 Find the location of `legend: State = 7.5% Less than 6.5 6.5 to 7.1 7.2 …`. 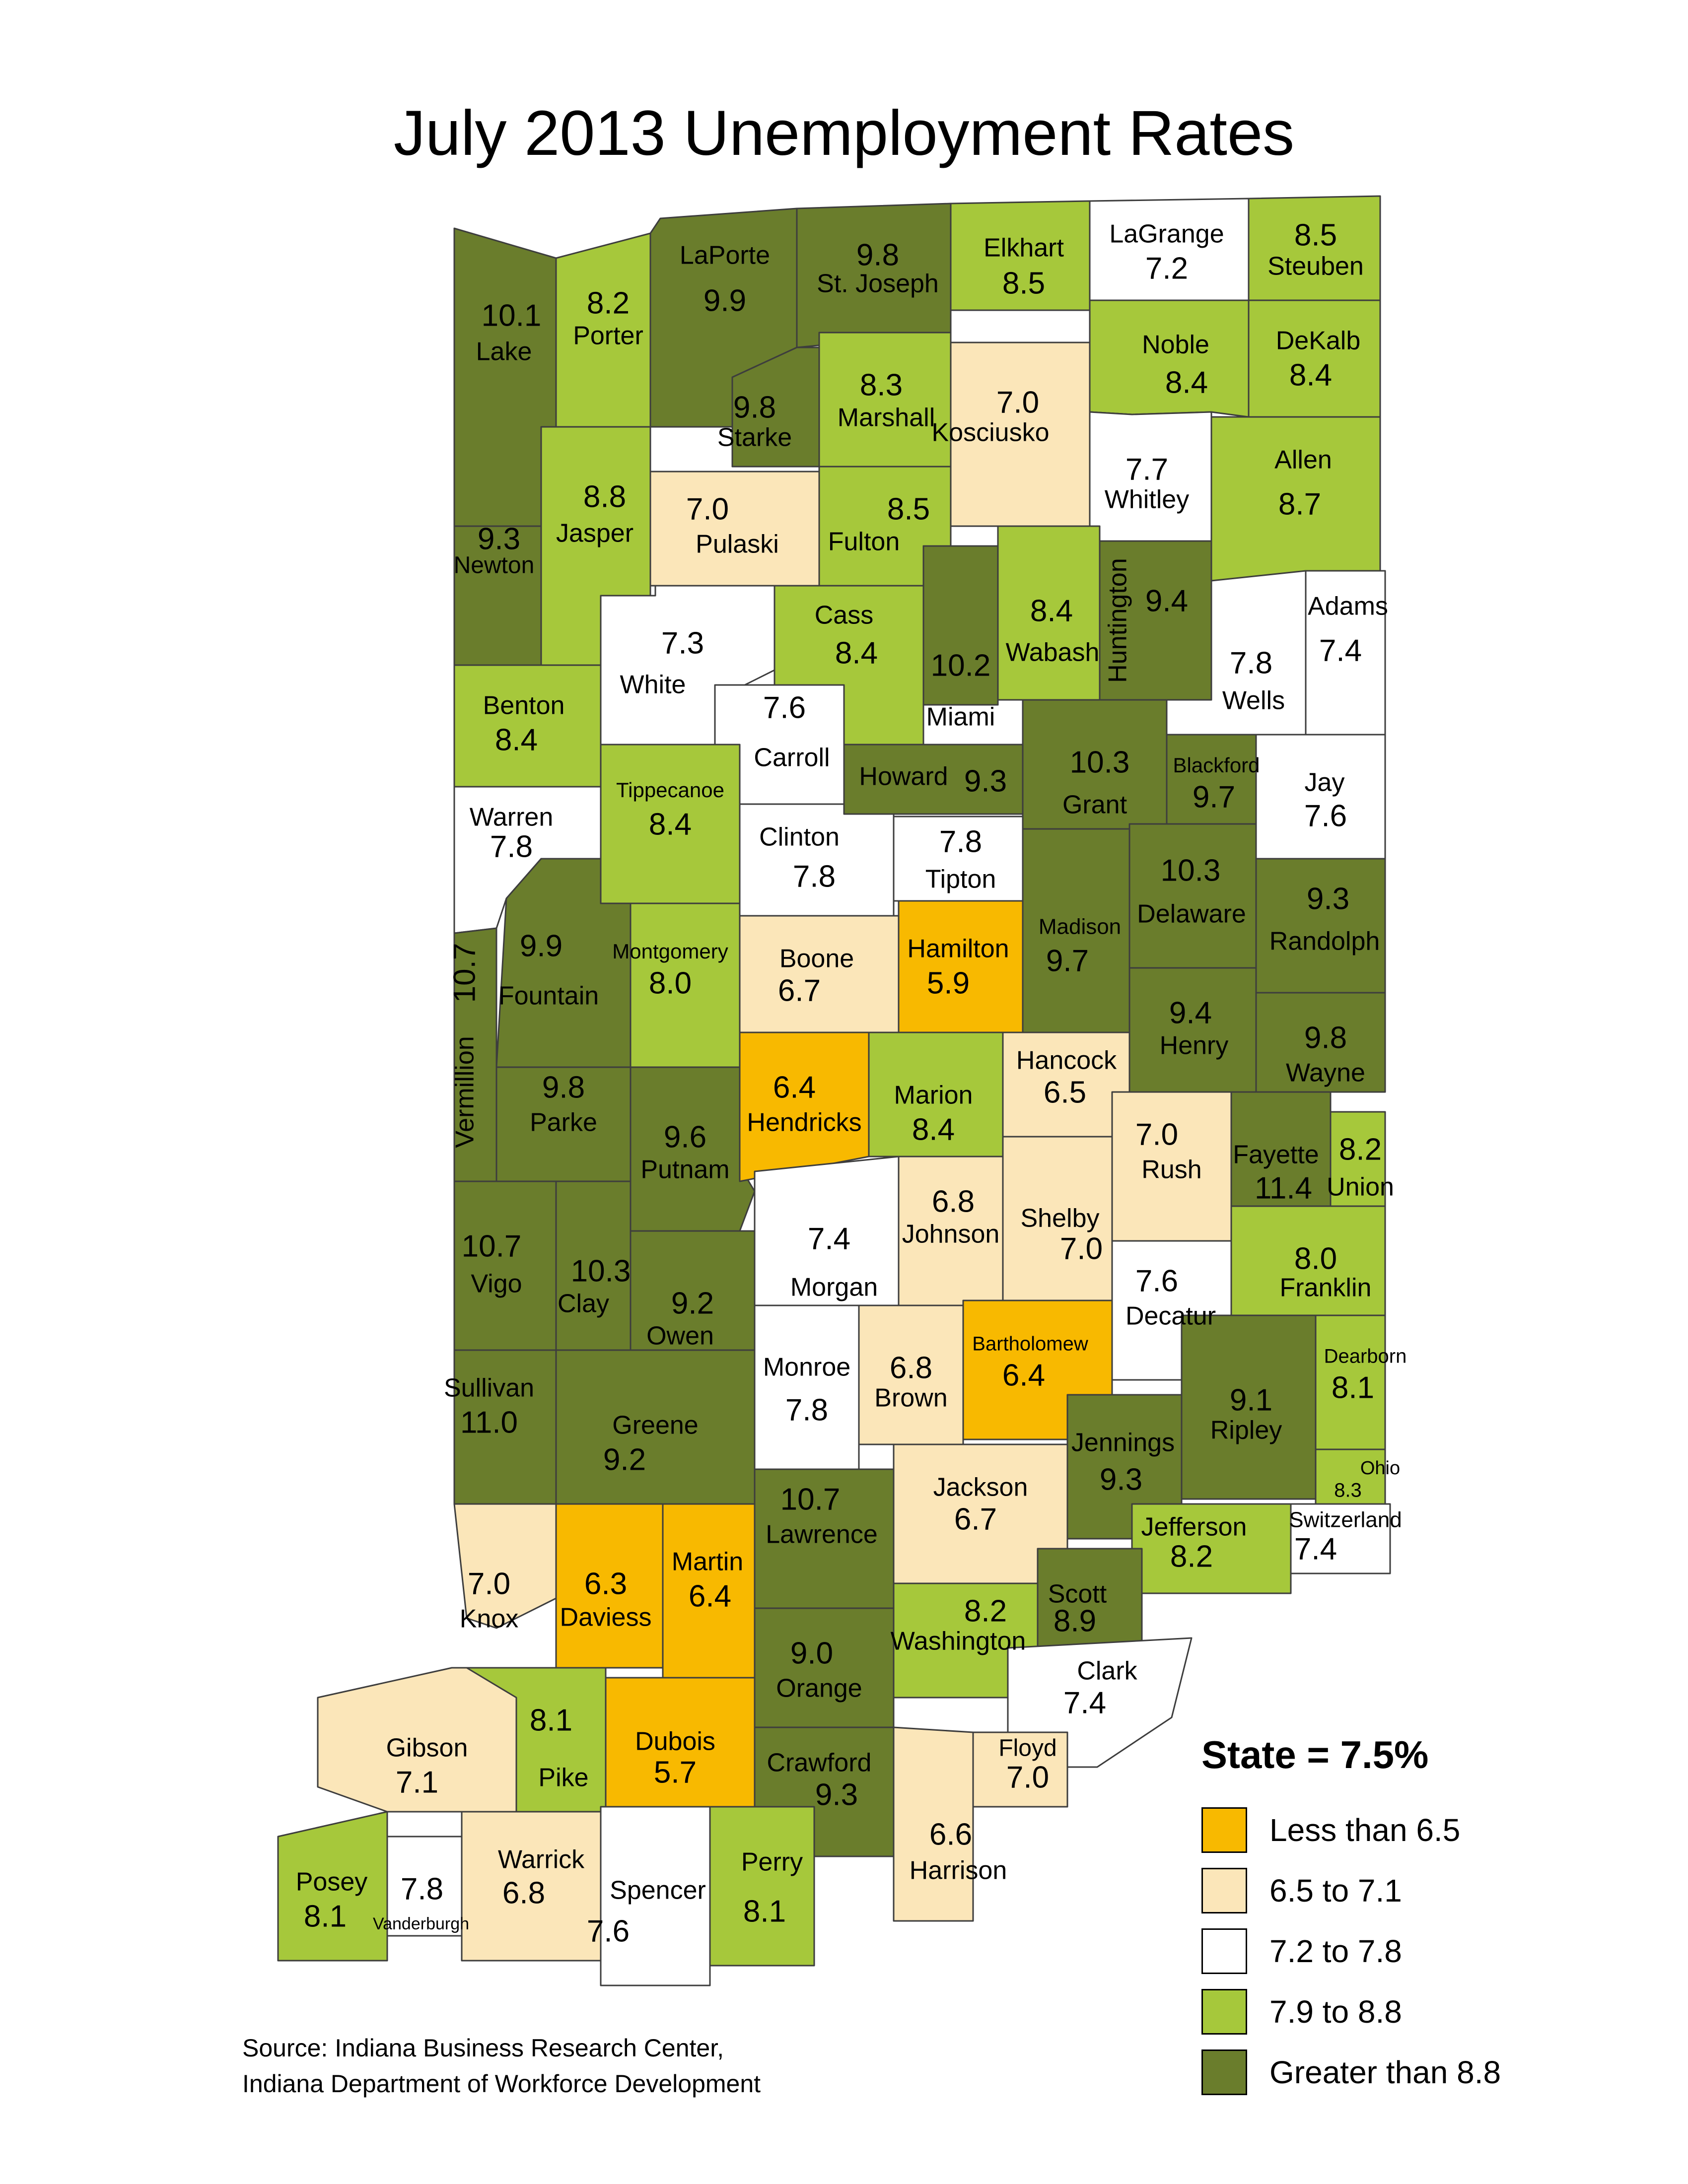

legend: State = 7.5% Less than 6.5 6.5 to 7.1 7.2 … is located at coordinates (1424, 1917).